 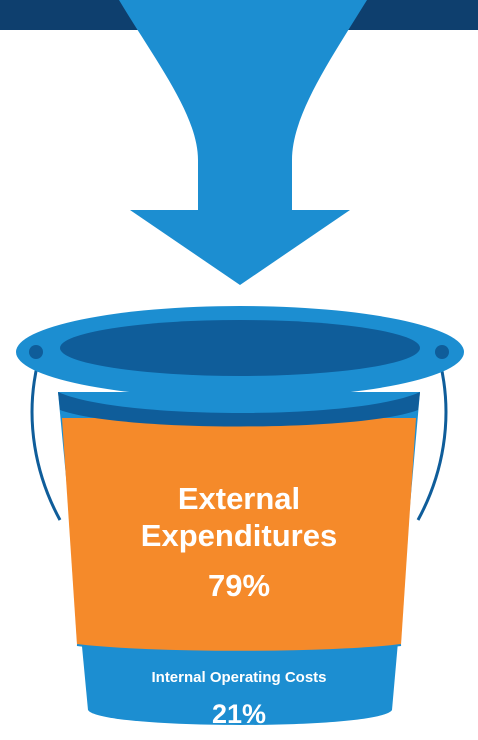 What do you see at coordinates (239, 677) in the screenshot?
I see `internal-operating-costs-label: Internal Operating Costs` at bounding box center [239, 677].